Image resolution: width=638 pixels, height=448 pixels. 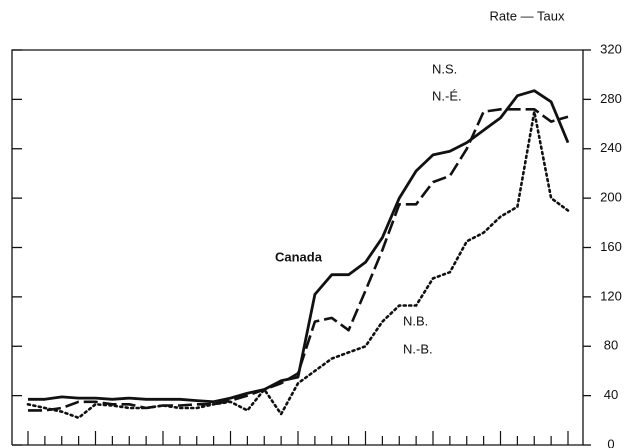 What do you see at coordinates (418, 348) in the screenshot?
I see `annotation: N.-B.` at bounding box center [418, 348].